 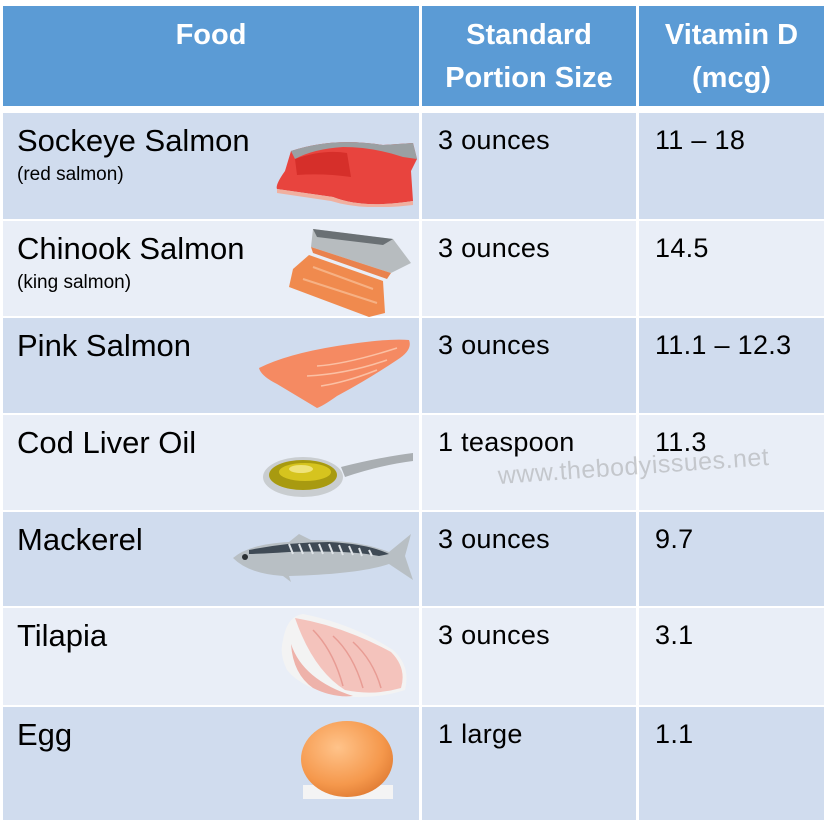 What do you see at coordinates (334, 373) in the screenshot?
I see `pink-salmon-image` at bounding box center [334, 373].